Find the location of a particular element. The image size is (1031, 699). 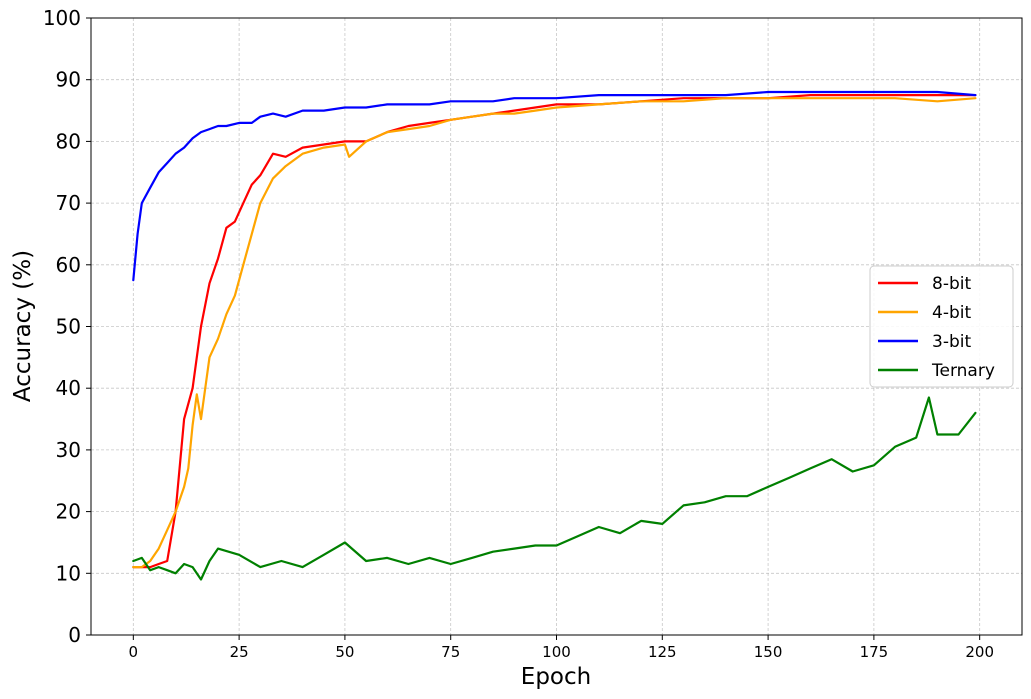

legend-box is located at coordinates (941, 326).